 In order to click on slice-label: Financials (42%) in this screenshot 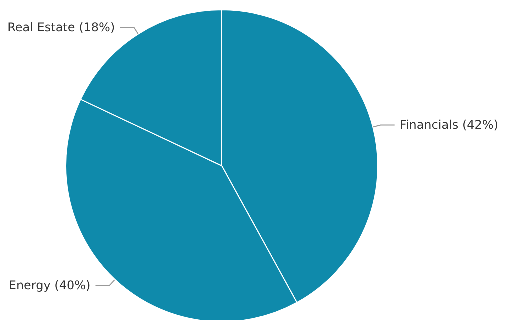, I will do `click(449, 125)`.